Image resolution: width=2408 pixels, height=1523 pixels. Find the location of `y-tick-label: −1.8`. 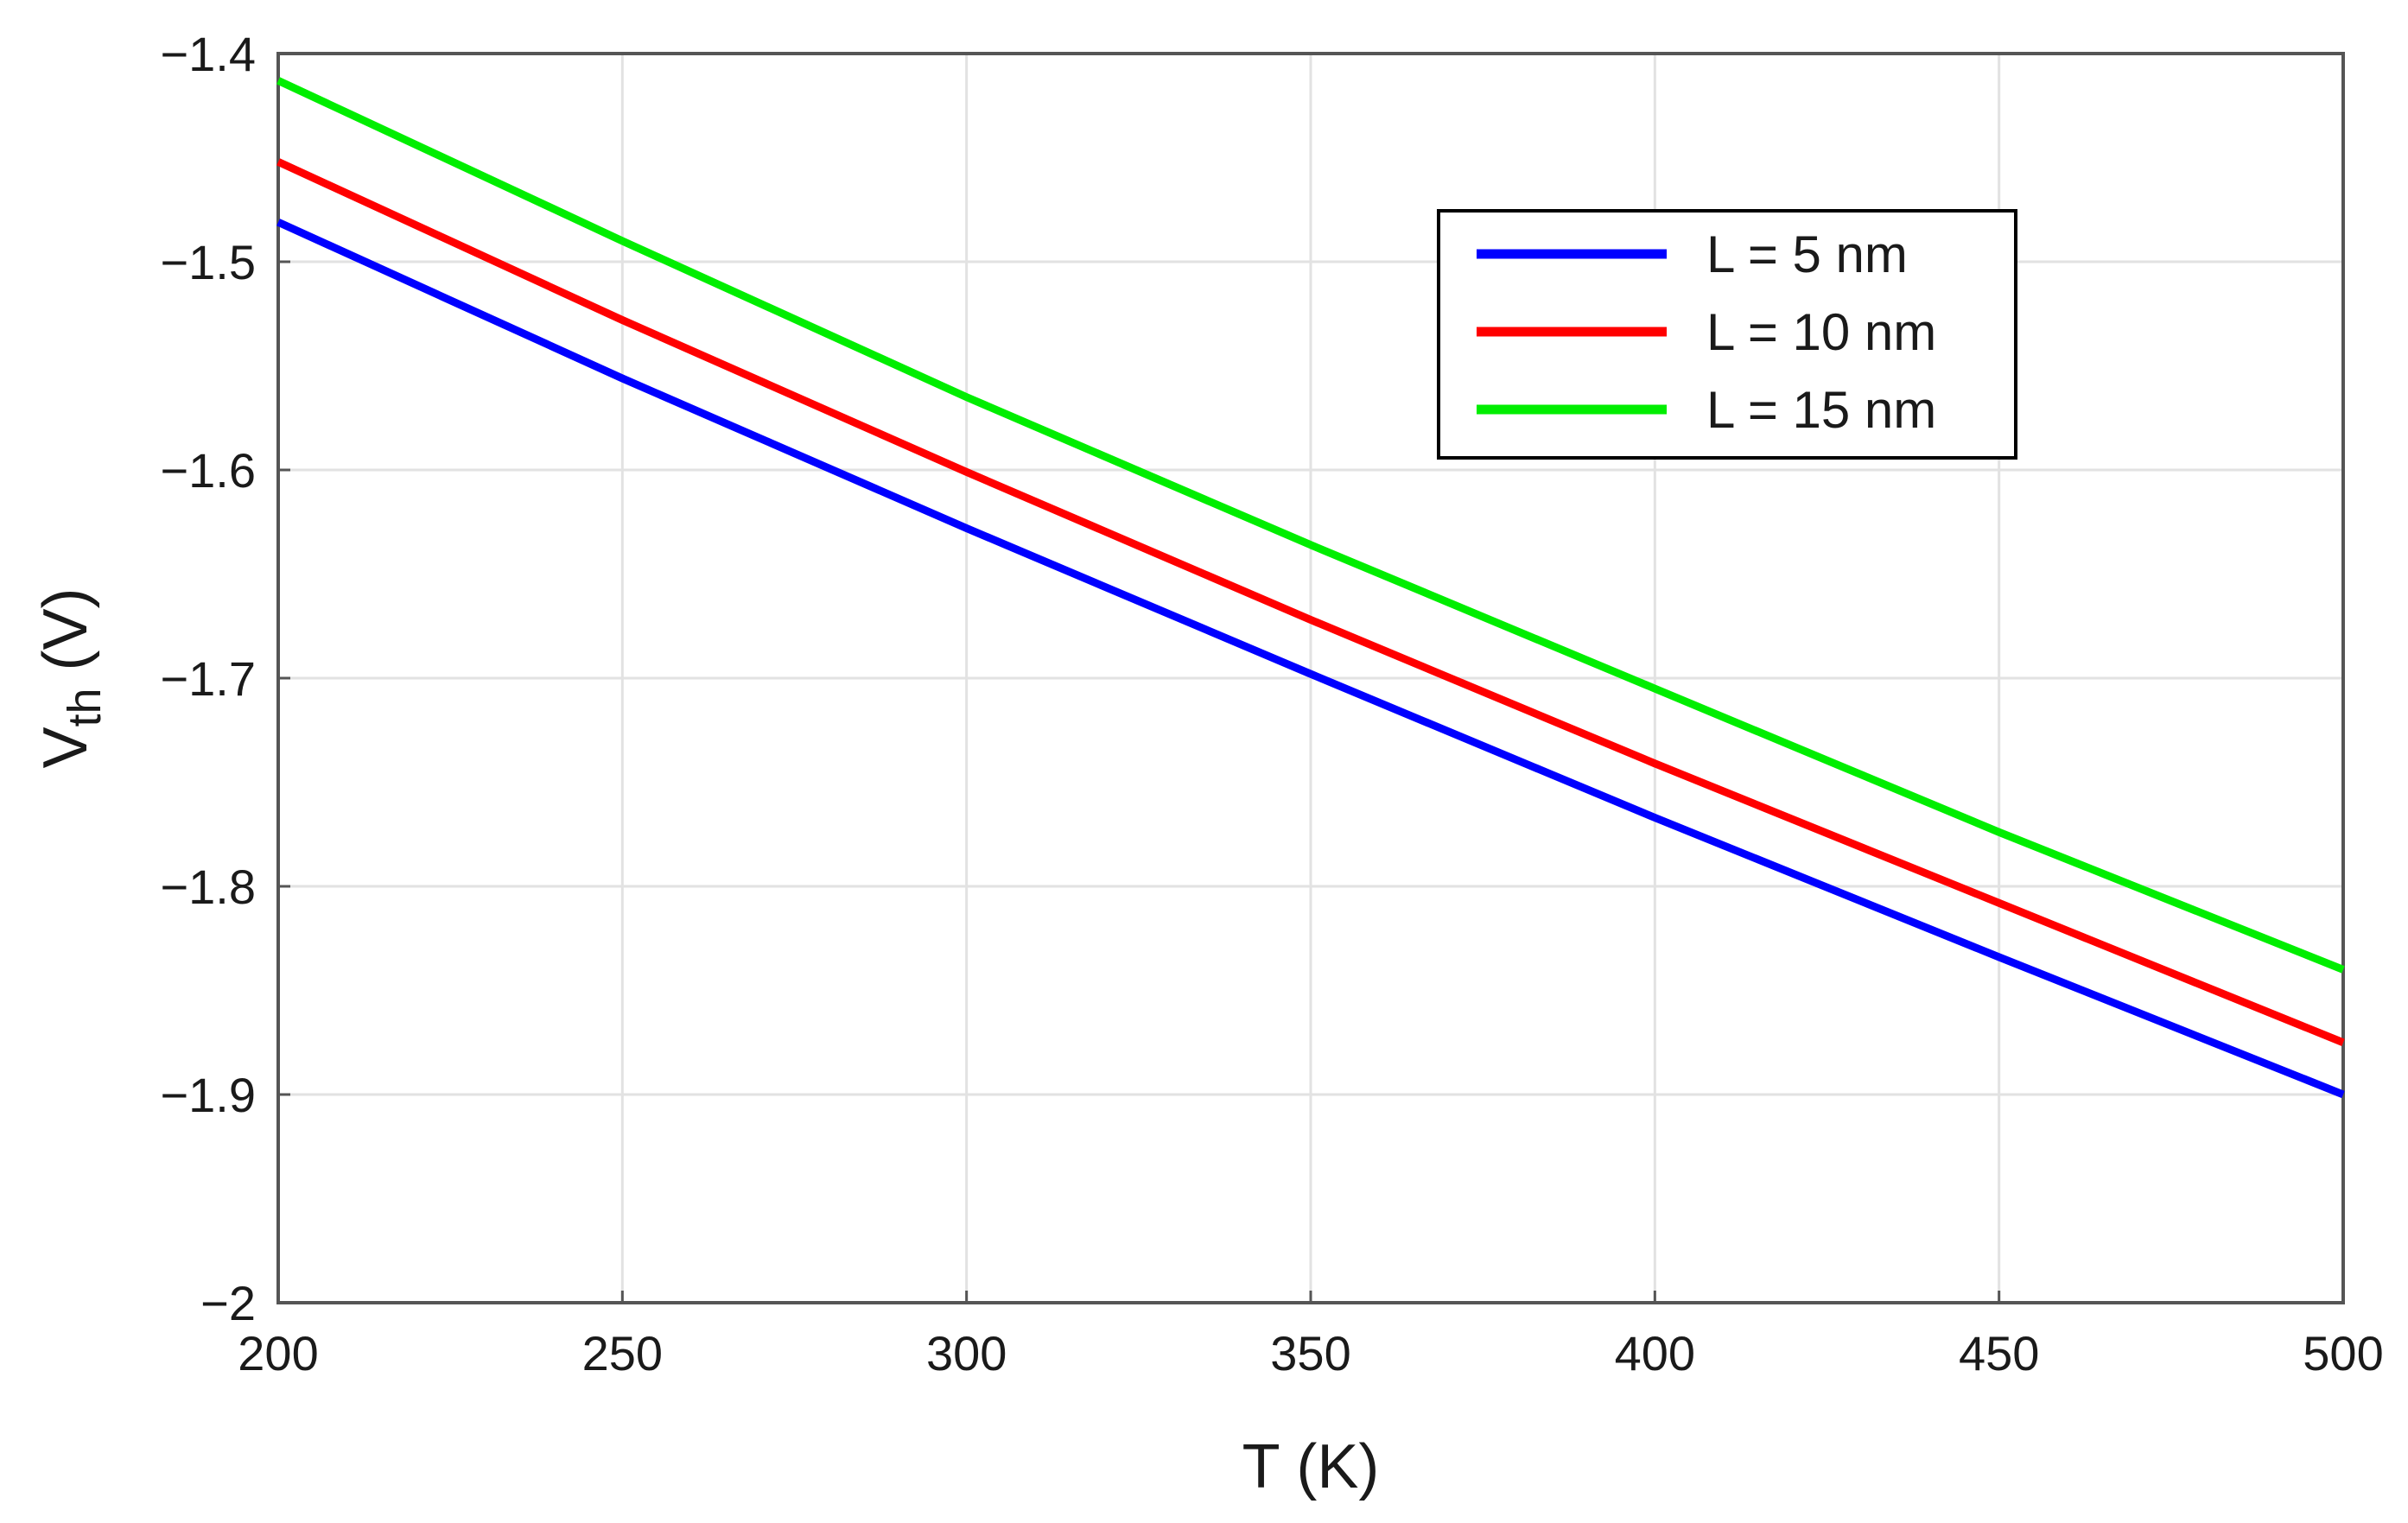

y-tick-label: −1.8 is located at coordinates (208, 887).